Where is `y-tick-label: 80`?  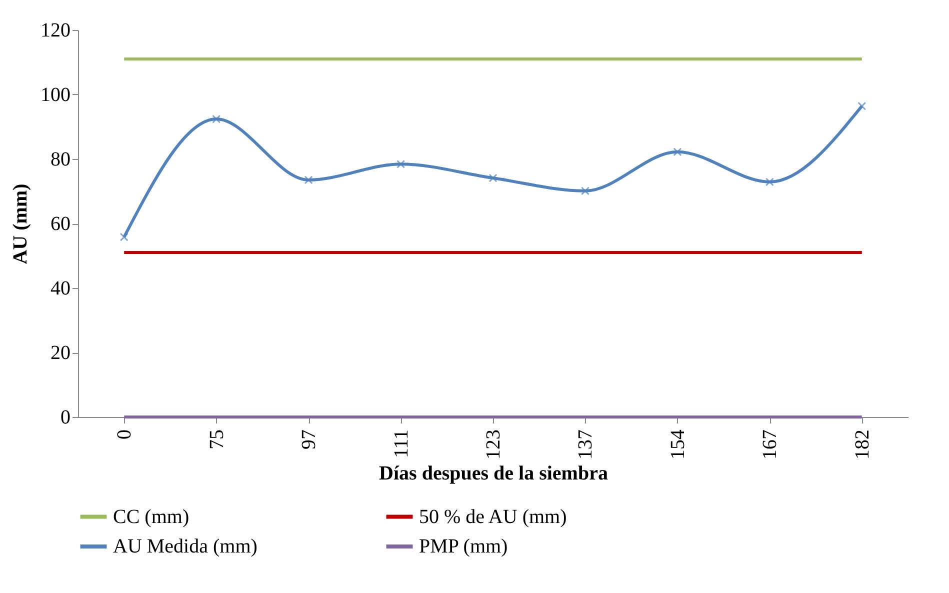
y-tick-label: 80 is located at coordinates (60, 159).